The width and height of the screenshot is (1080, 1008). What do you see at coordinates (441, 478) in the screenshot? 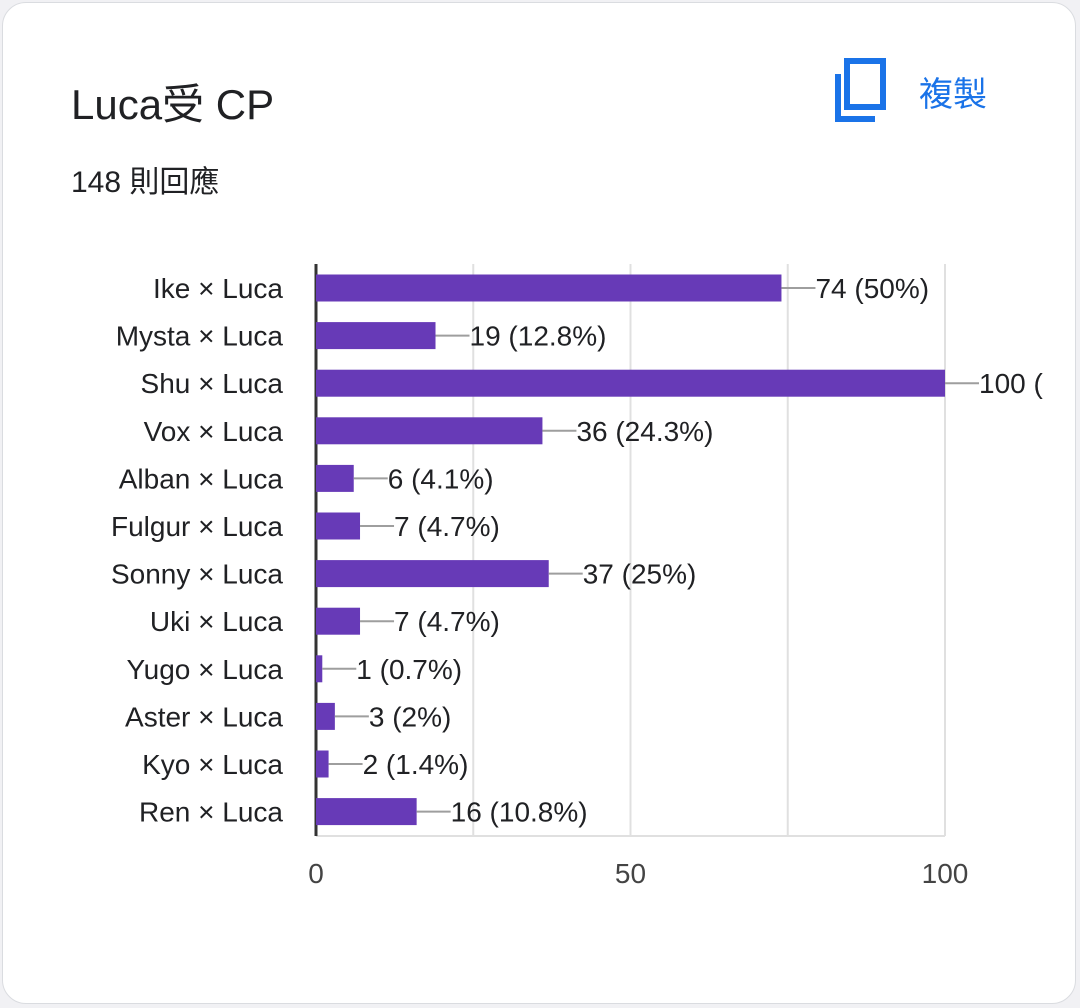
I see `data-label: 6 (4.1%)` at bounding box center [441, 478].